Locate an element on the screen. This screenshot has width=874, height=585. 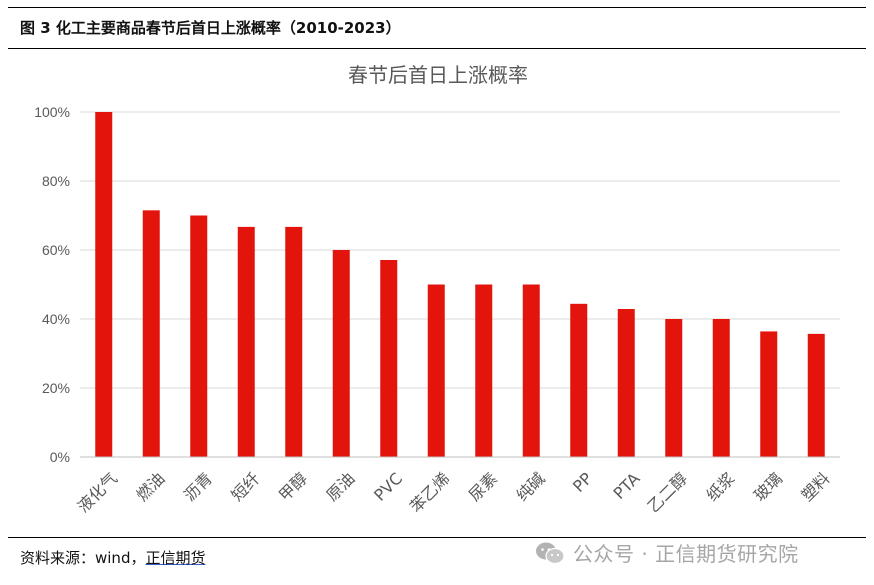
chart-title: 春节后首日上涨概率 is located at coordinates (438, 75).